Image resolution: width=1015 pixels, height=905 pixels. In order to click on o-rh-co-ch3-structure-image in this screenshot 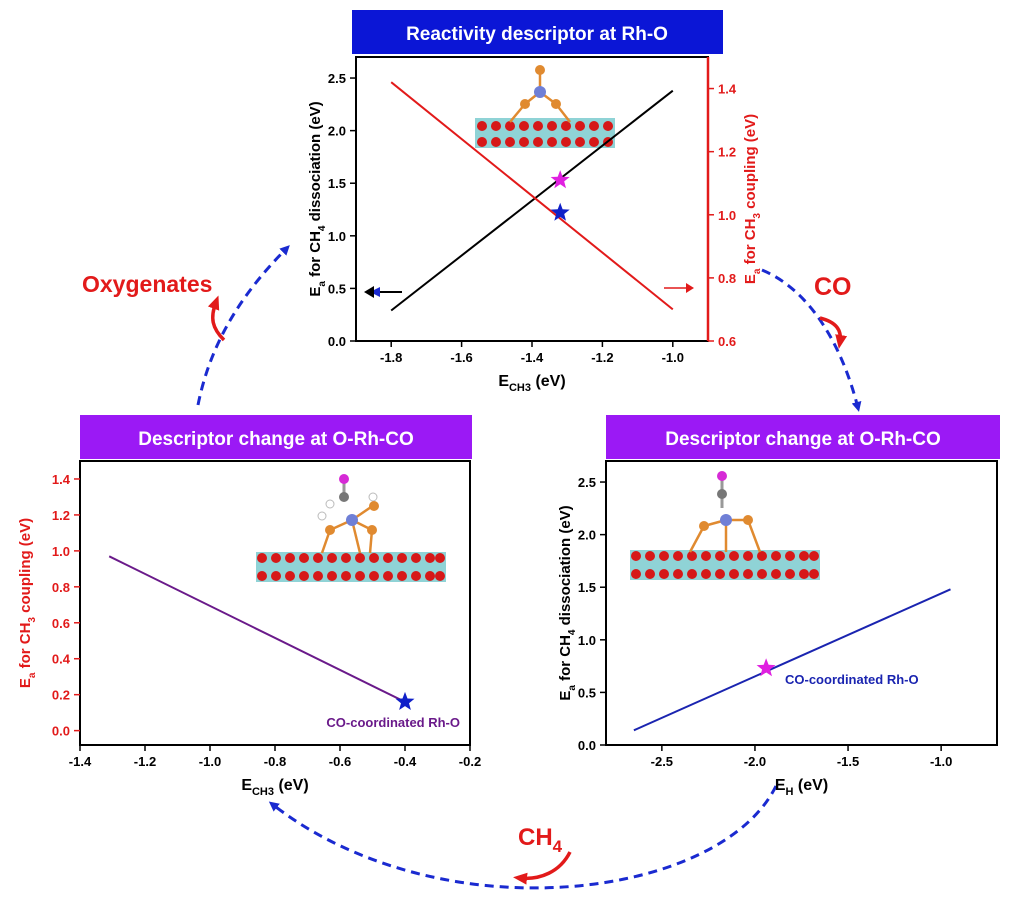, I will do `click(351, 528)`.